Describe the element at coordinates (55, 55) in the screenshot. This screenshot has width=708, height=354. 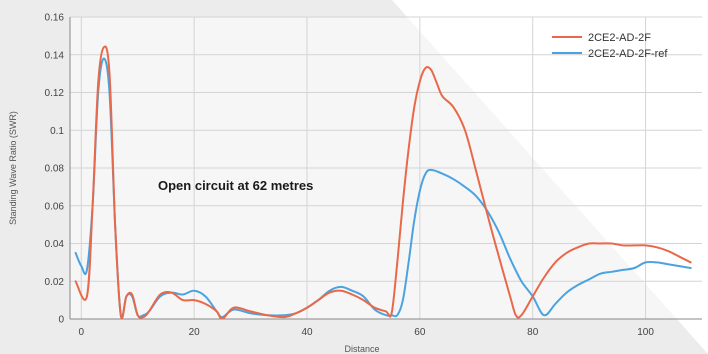
I see `y-tick-label: 0.14` at that location.